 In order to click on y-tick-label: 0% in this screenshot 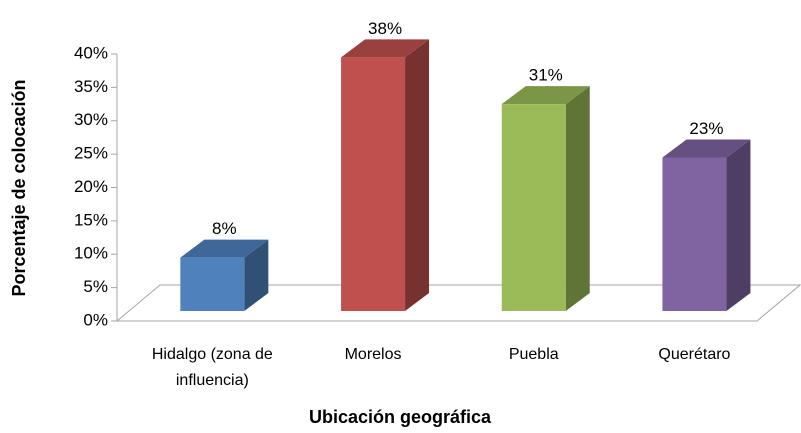, I will do `click(95, 319)`.